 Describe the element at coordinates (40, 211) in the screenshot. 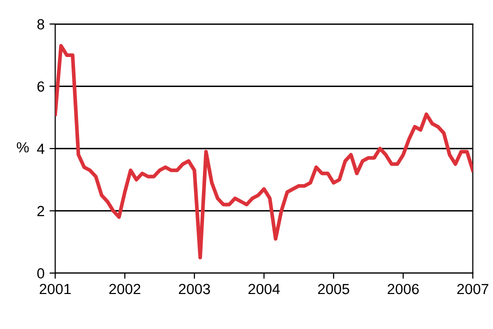

I see `y-tick-label: 2` at that location.